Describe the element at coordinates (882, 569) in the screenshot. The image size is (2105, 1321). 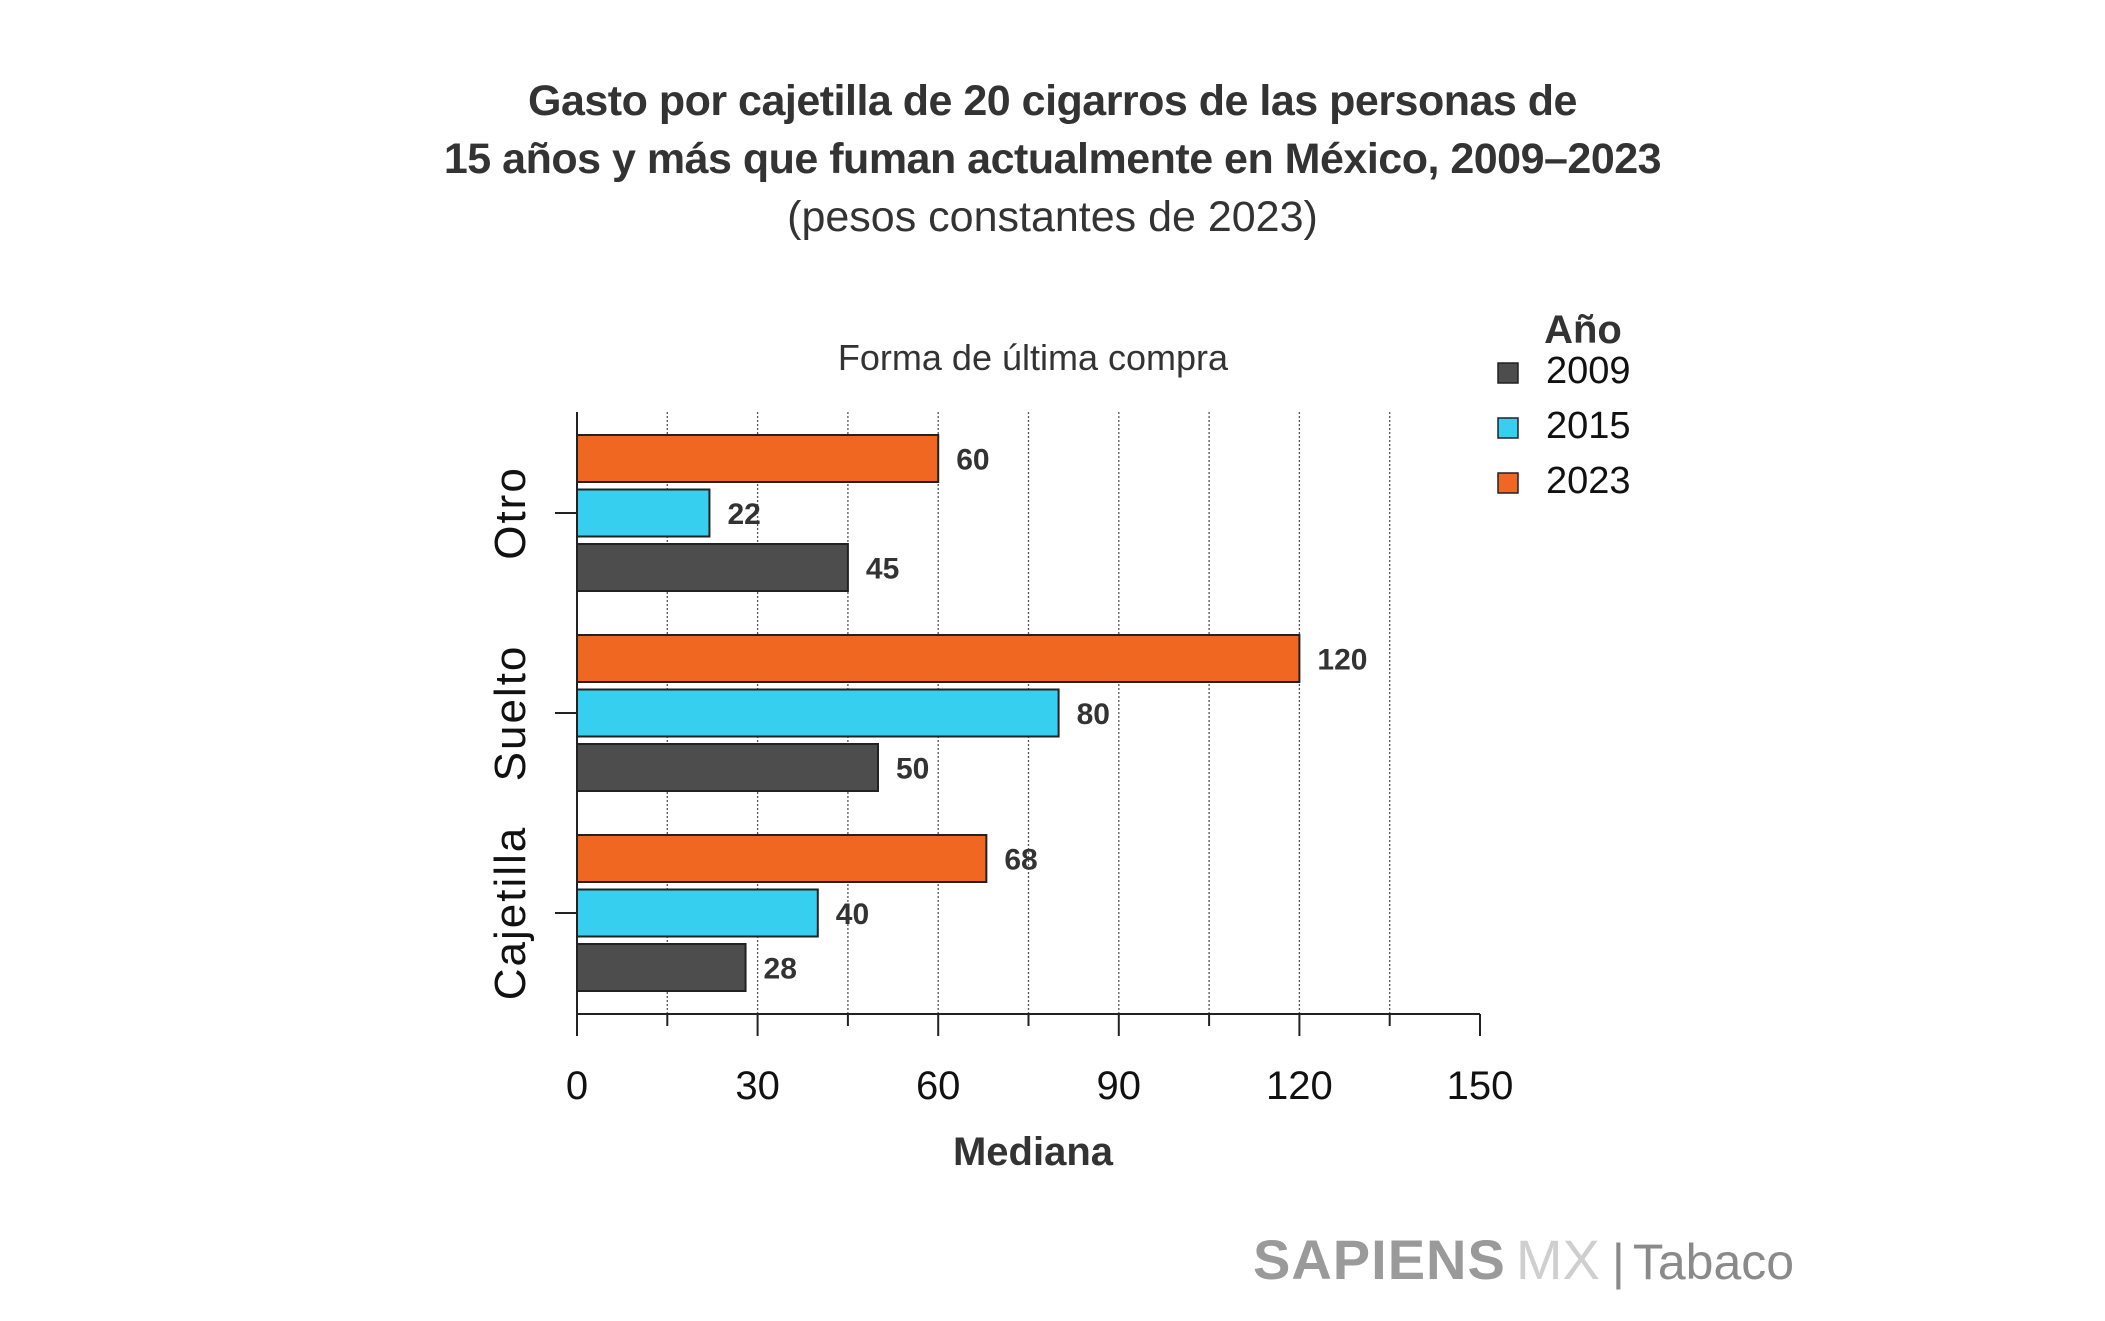
I see `data-label: 45` at that location.